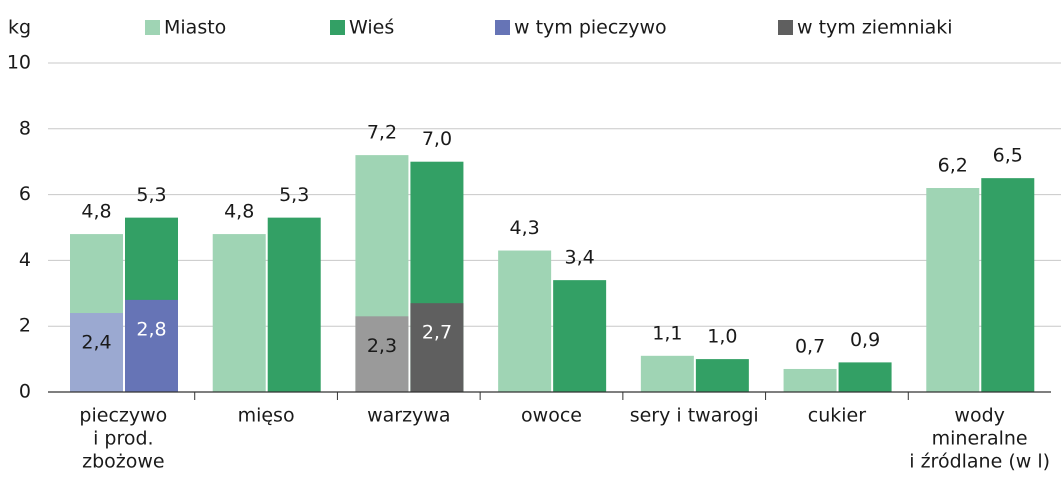 Image resolution: width=1061 pixels, height=477 pixels. Describe the element at coordinates (266, 416) in the screenshot. I see `x-tick-label: mięso` at that location.